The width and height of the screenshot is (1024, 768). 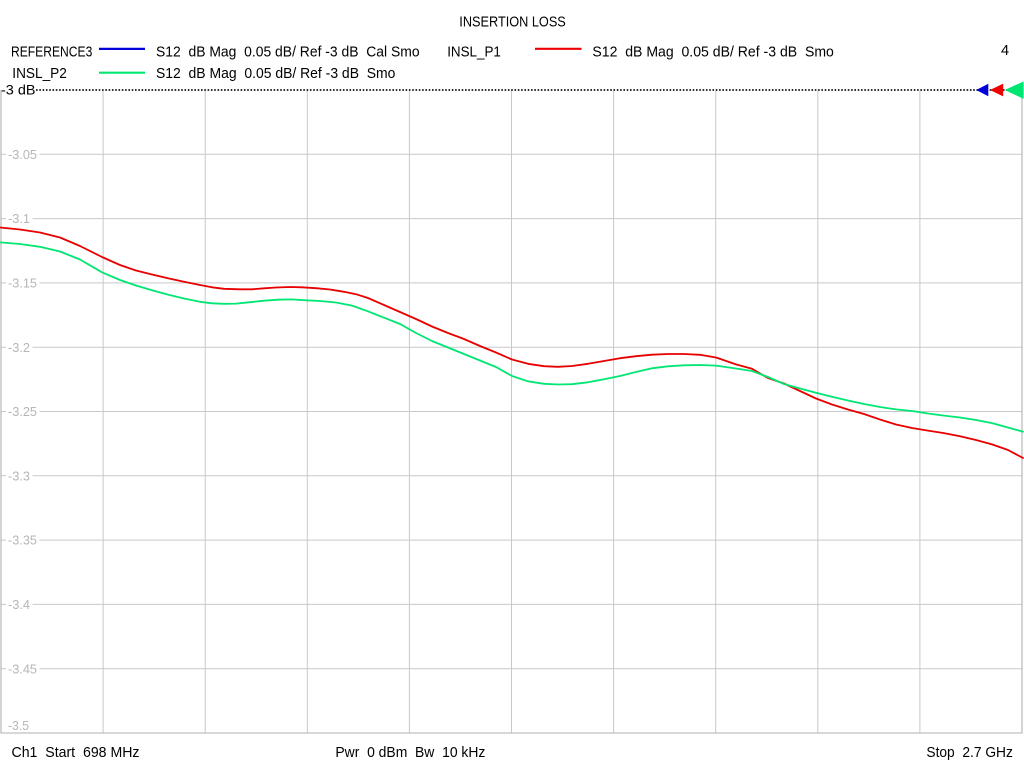 I want to click on svg-text: INSL_P2, so click(x=39, y=74).